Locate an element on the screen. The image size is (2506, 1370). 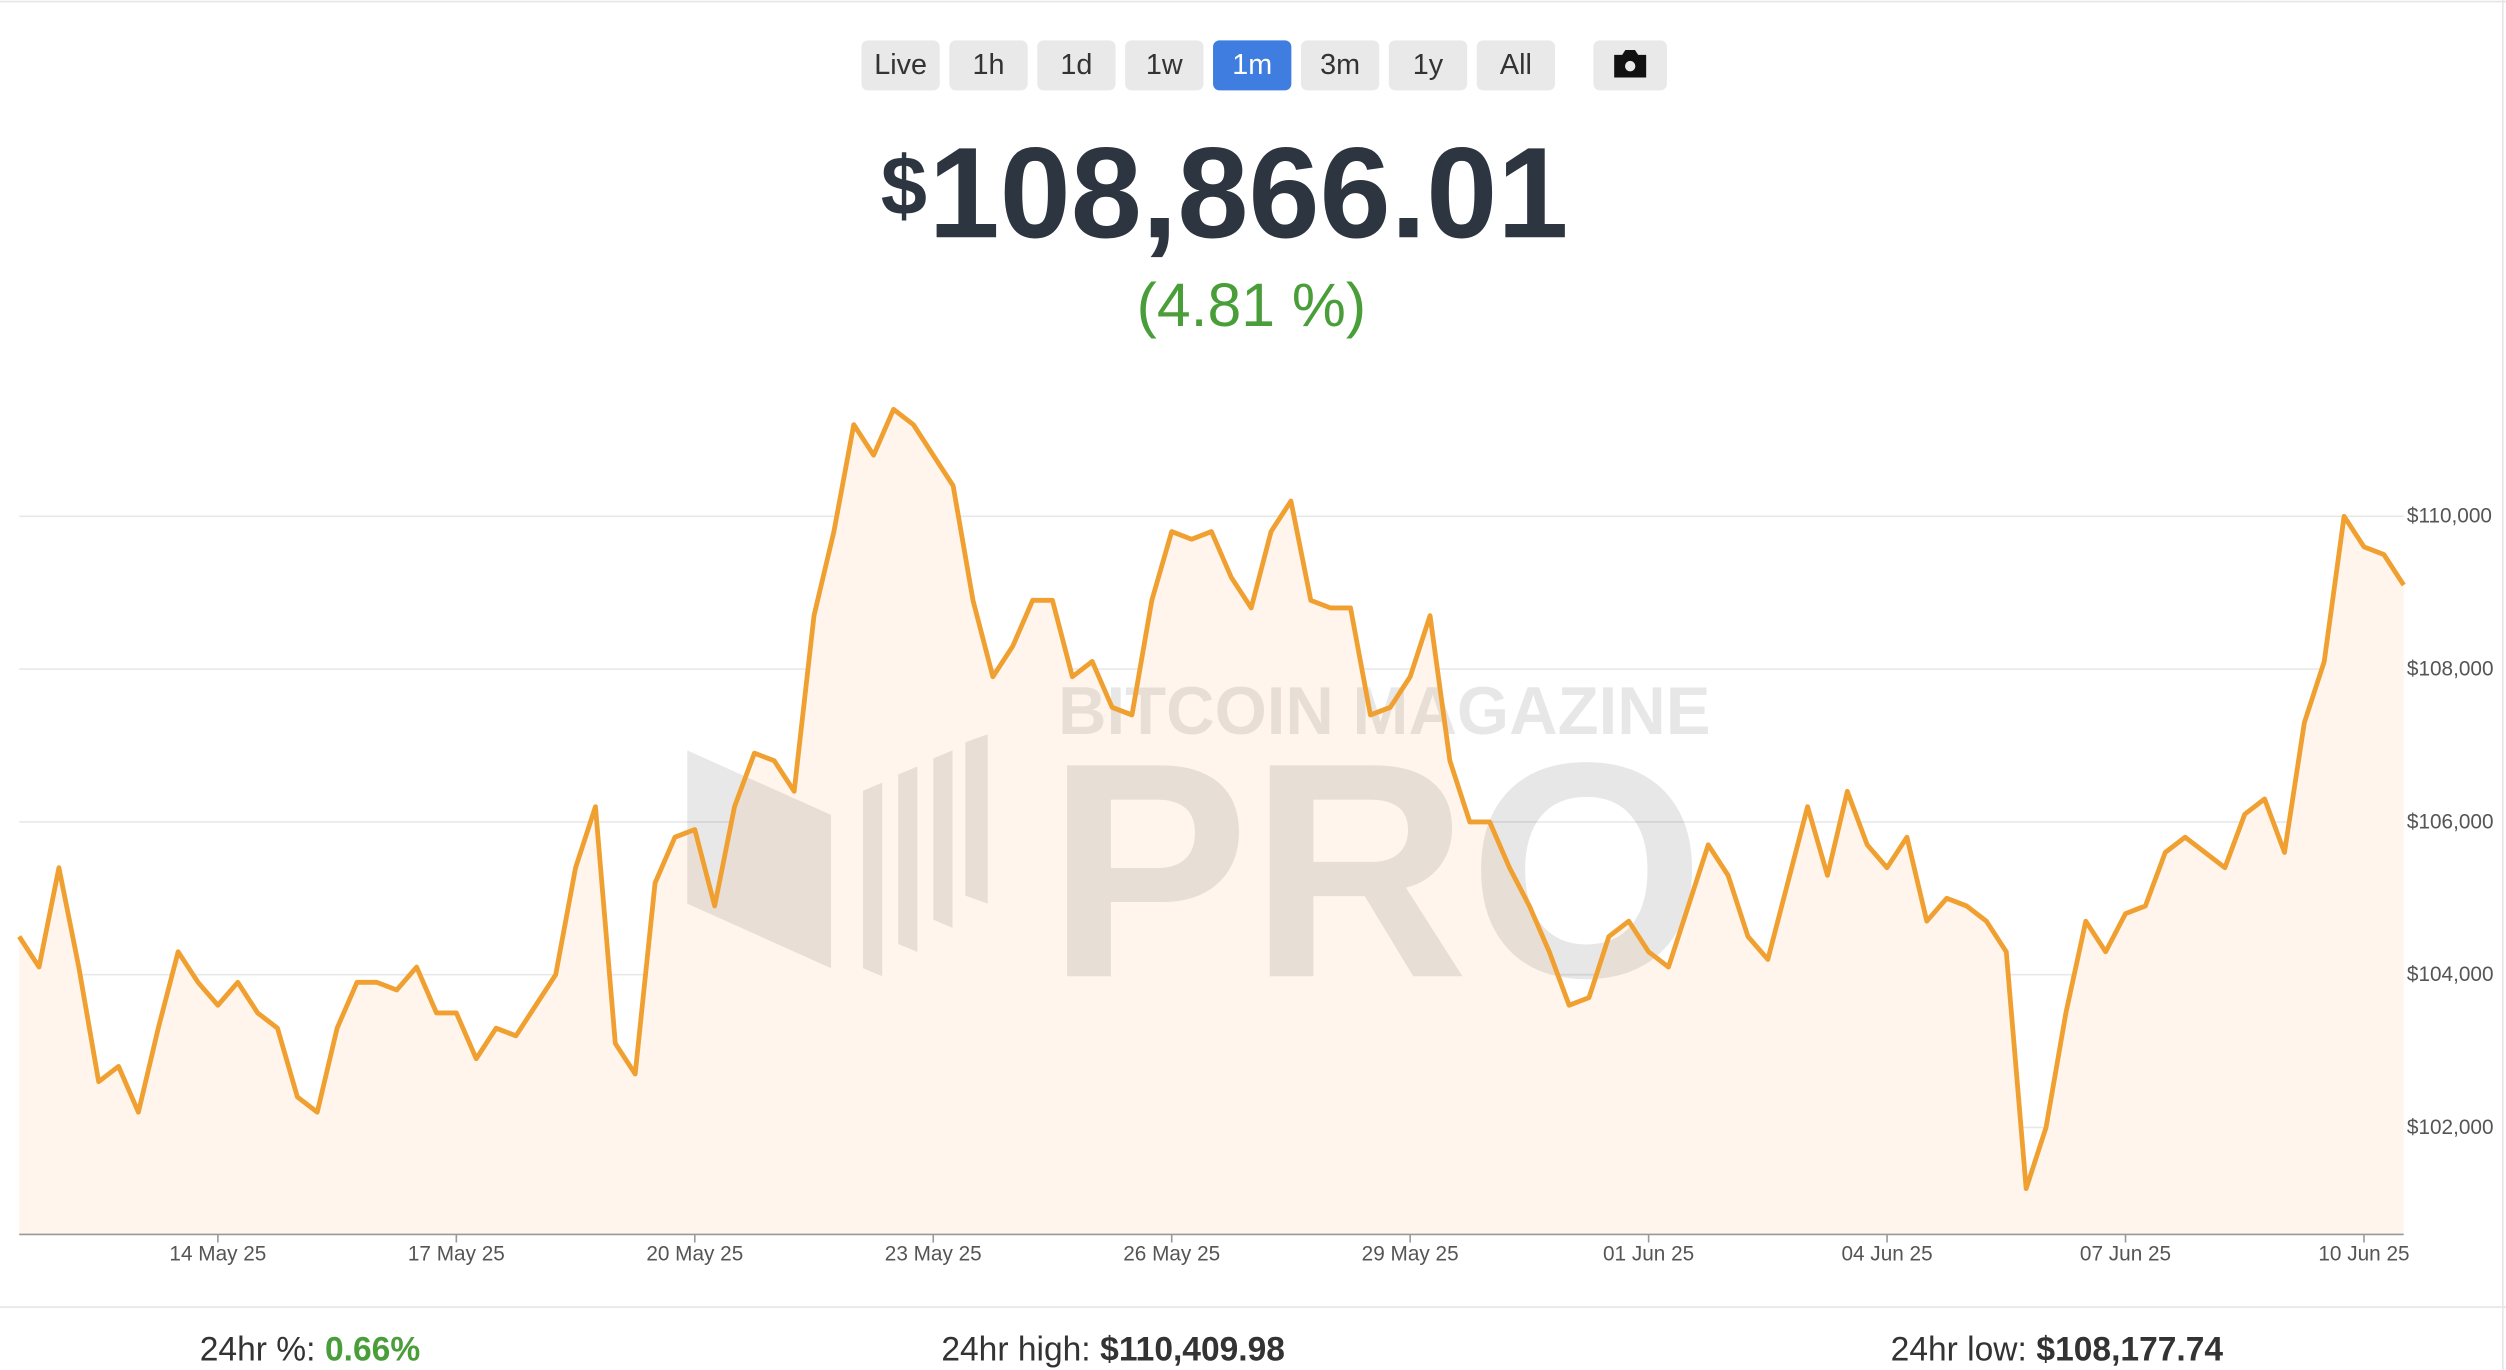
button-label: 3m is located at coordinates (1340, 65).